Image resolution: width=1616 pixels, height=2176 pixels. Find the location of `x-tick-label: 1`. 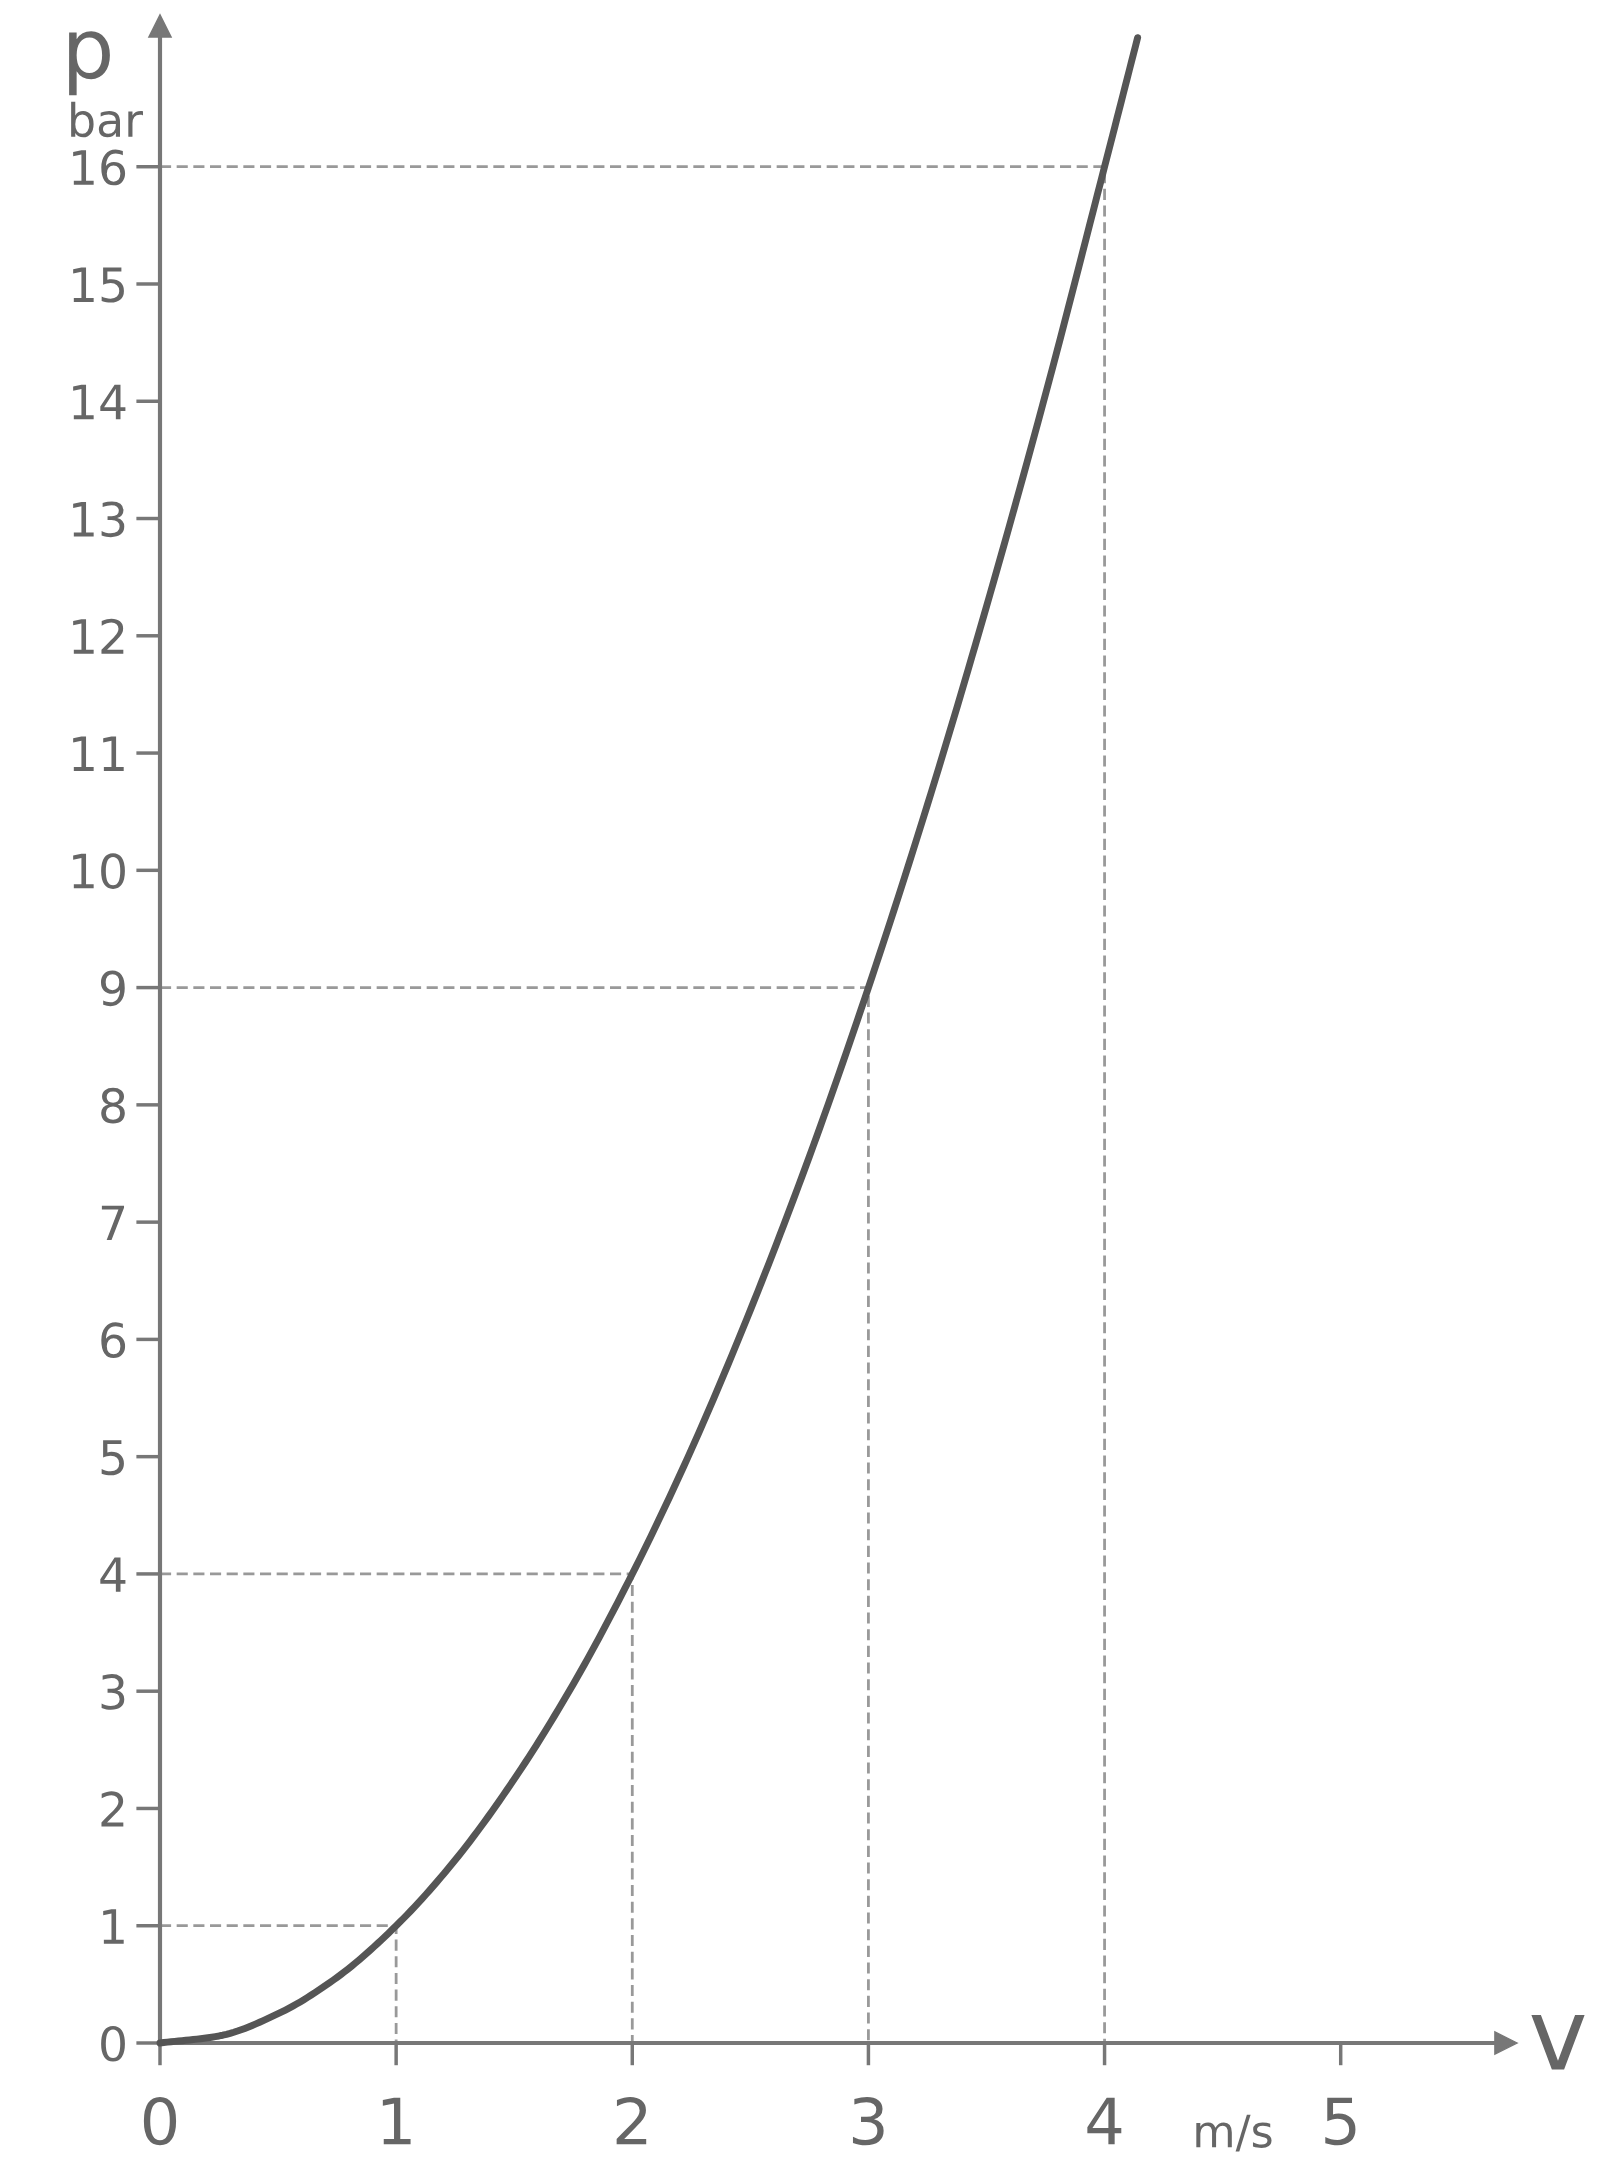

x-tick-label: 1 is located at coordinates (396, 2121).